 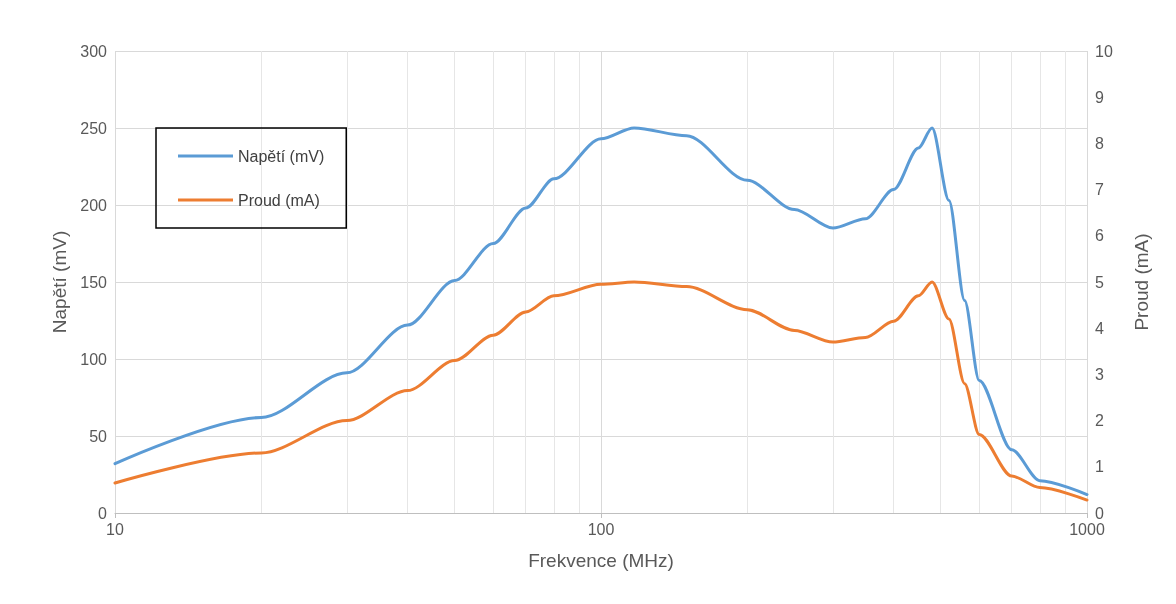 I want to click on y2-tick-label: 5, so click(x=1099, y=282).